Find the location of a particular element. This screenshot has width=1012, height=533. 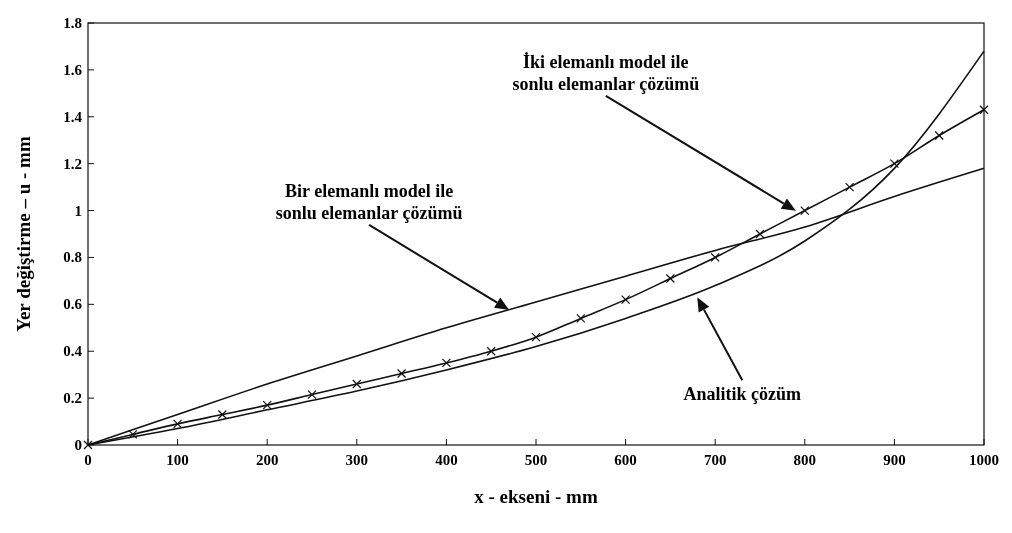

annotation: İki elemanlı model ile sonlu elemanlar çözümü is located at coordinates (606, 72).